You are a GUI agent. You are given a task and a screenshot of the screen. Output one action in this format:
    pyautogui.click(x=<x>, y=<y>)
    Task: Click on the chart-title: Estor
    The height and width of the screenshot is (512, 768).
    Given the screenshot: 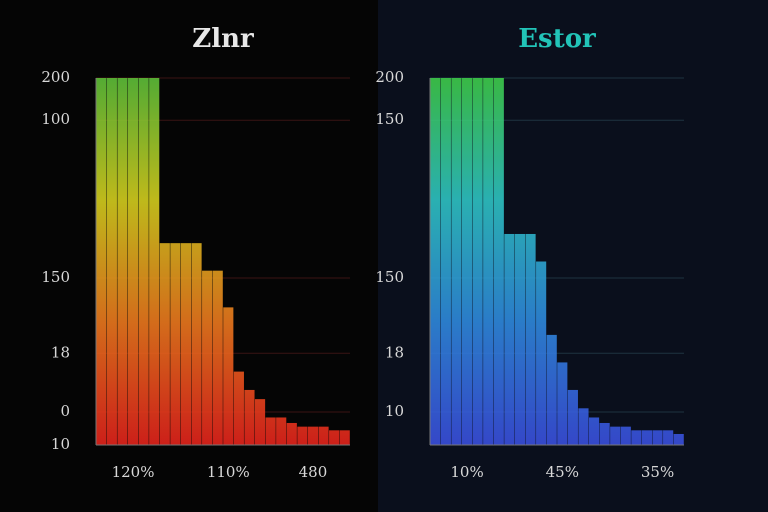 What is the action you would take?
    pyautogui.click(x=557, y=39)
    